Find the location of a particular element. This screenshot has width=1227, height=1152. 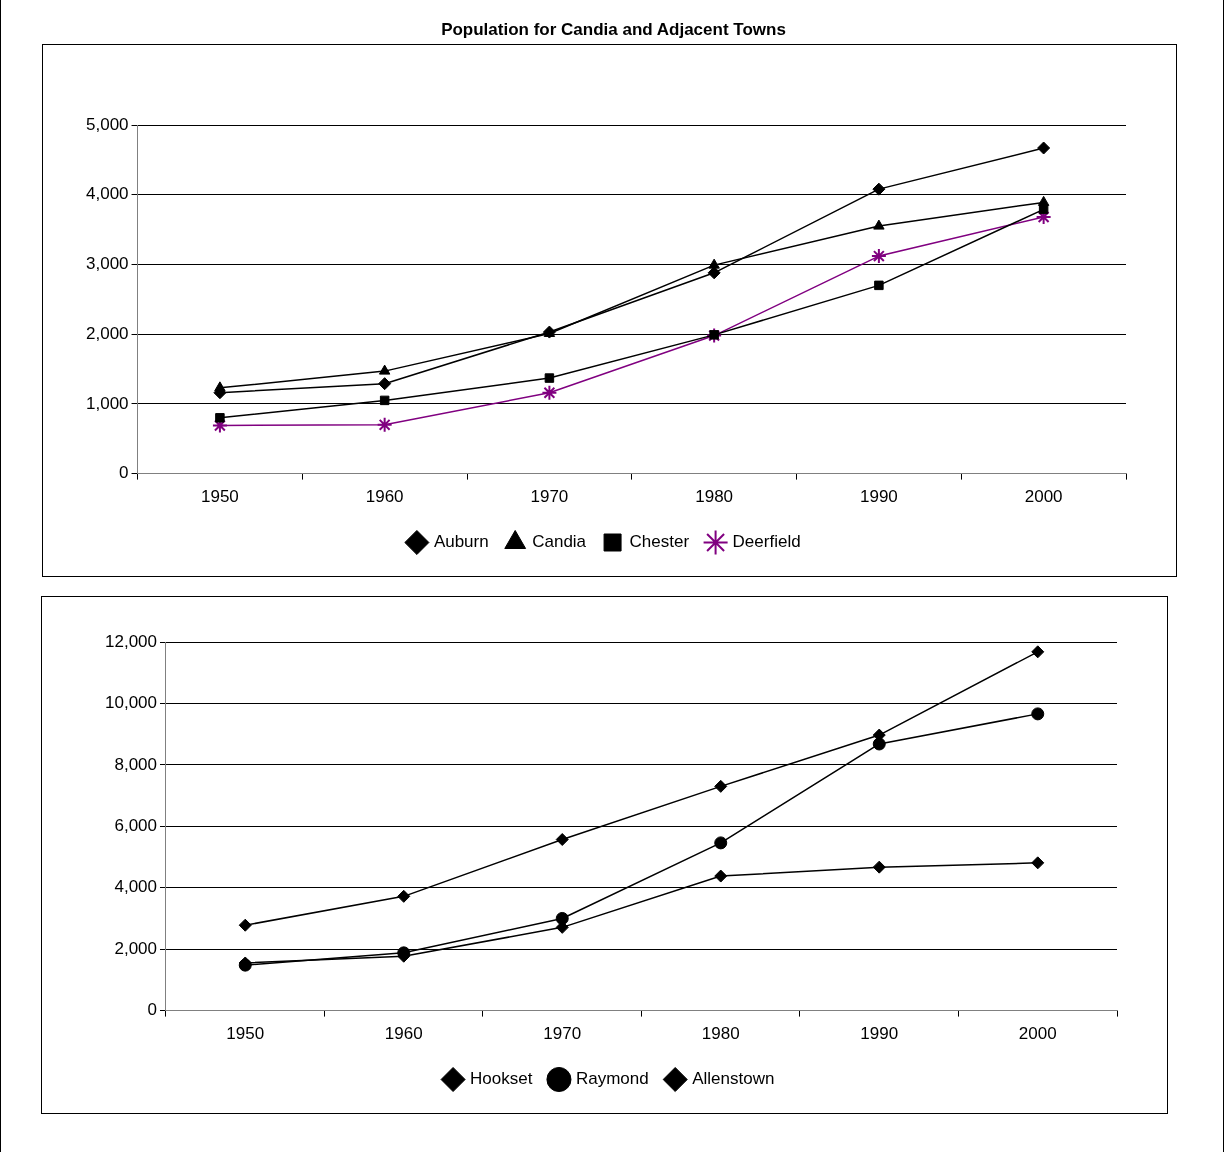

legend-label: Chester is located at coordinates (659, 542).